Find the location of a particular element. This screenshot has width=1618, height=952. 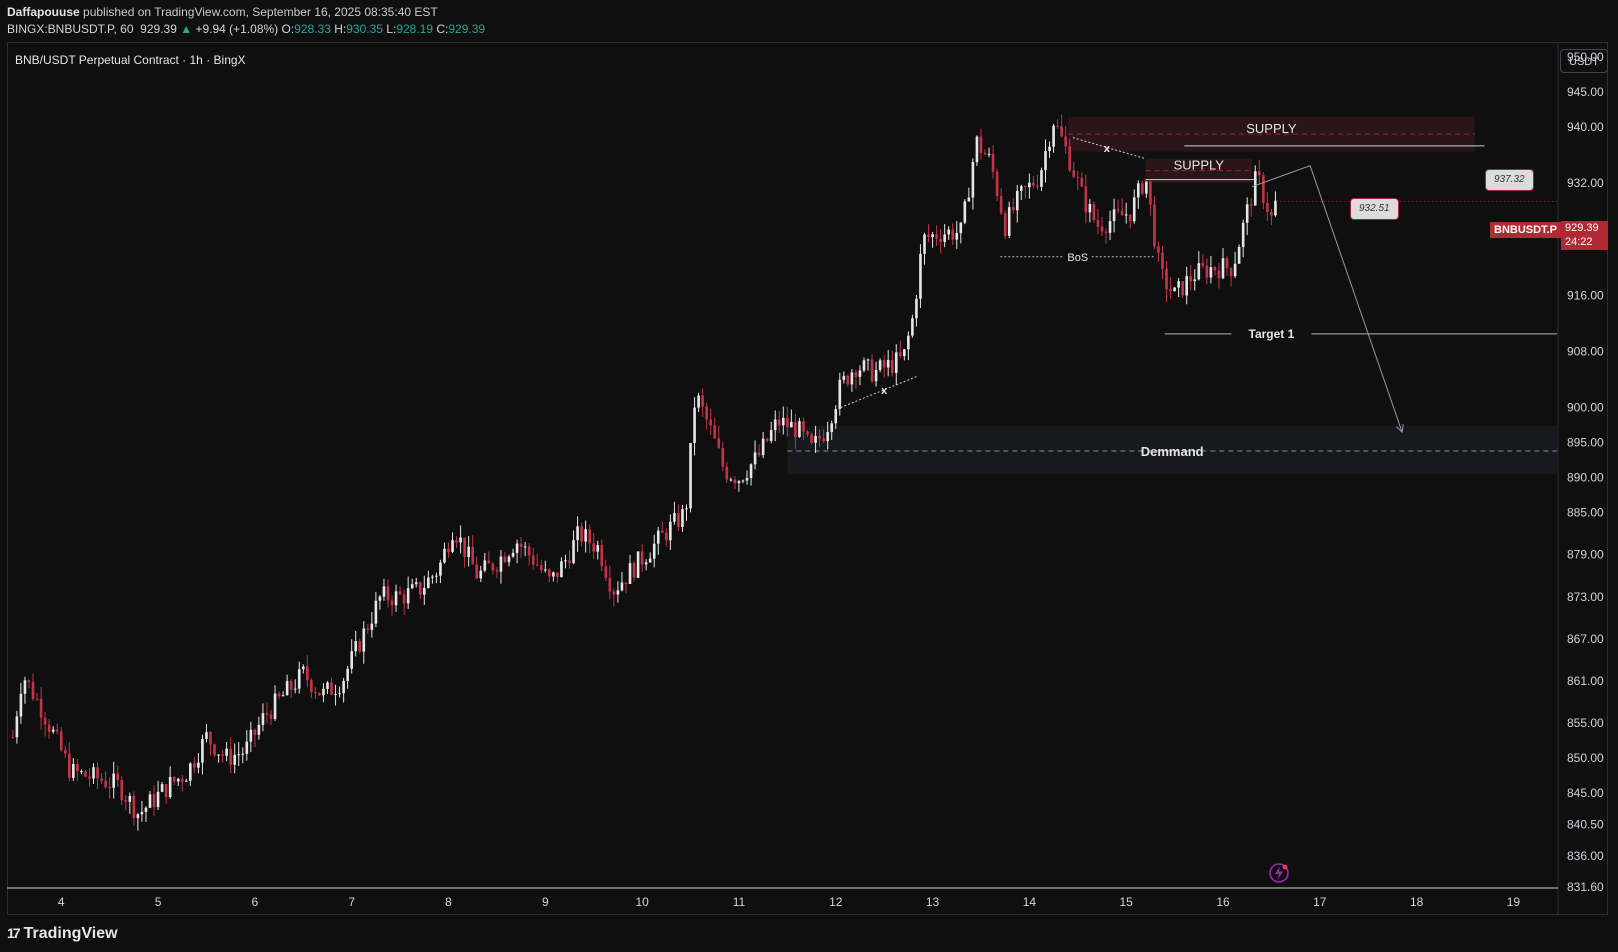

y-tick-label: 900.00 is located at coordinates (1585, 408).